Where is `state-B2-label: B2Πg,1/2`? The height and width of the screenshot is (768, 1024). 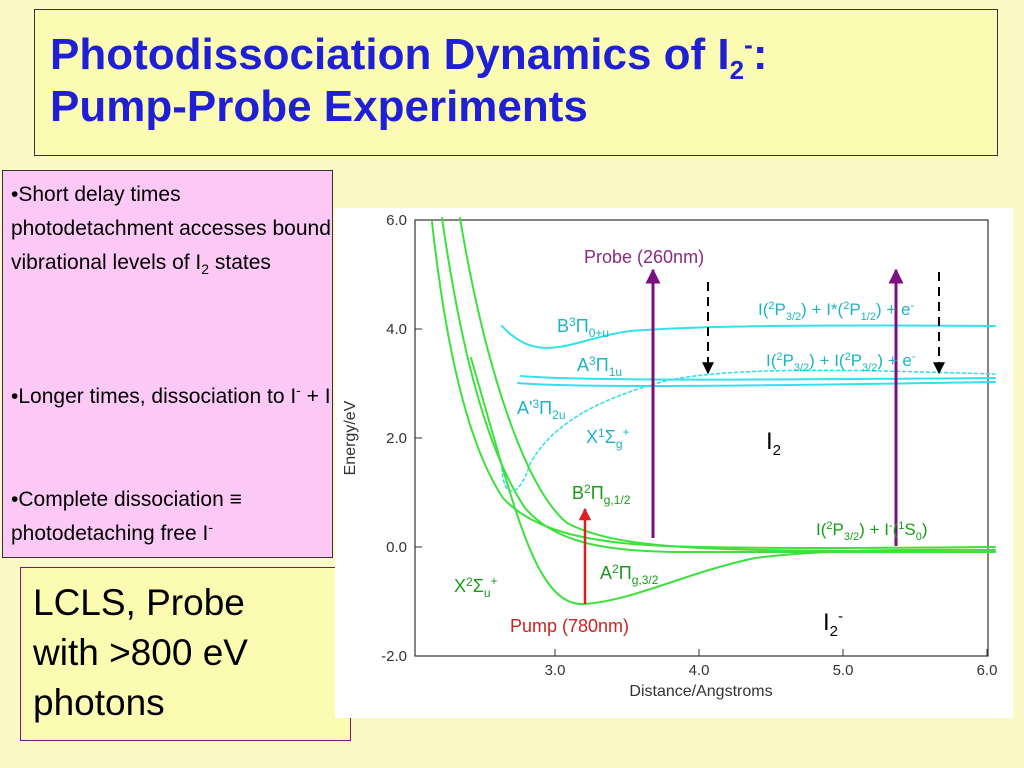 state-B2-label: B2Πg,1/2 is located at coordinates (601, 494).